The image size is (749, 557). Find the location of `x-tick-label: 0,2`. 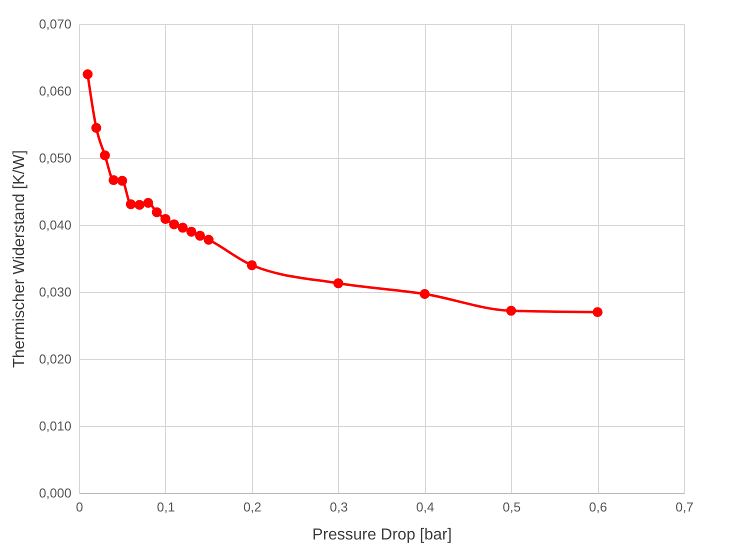

x-tick-label: 0,2 is located at coordinates (252, 507).